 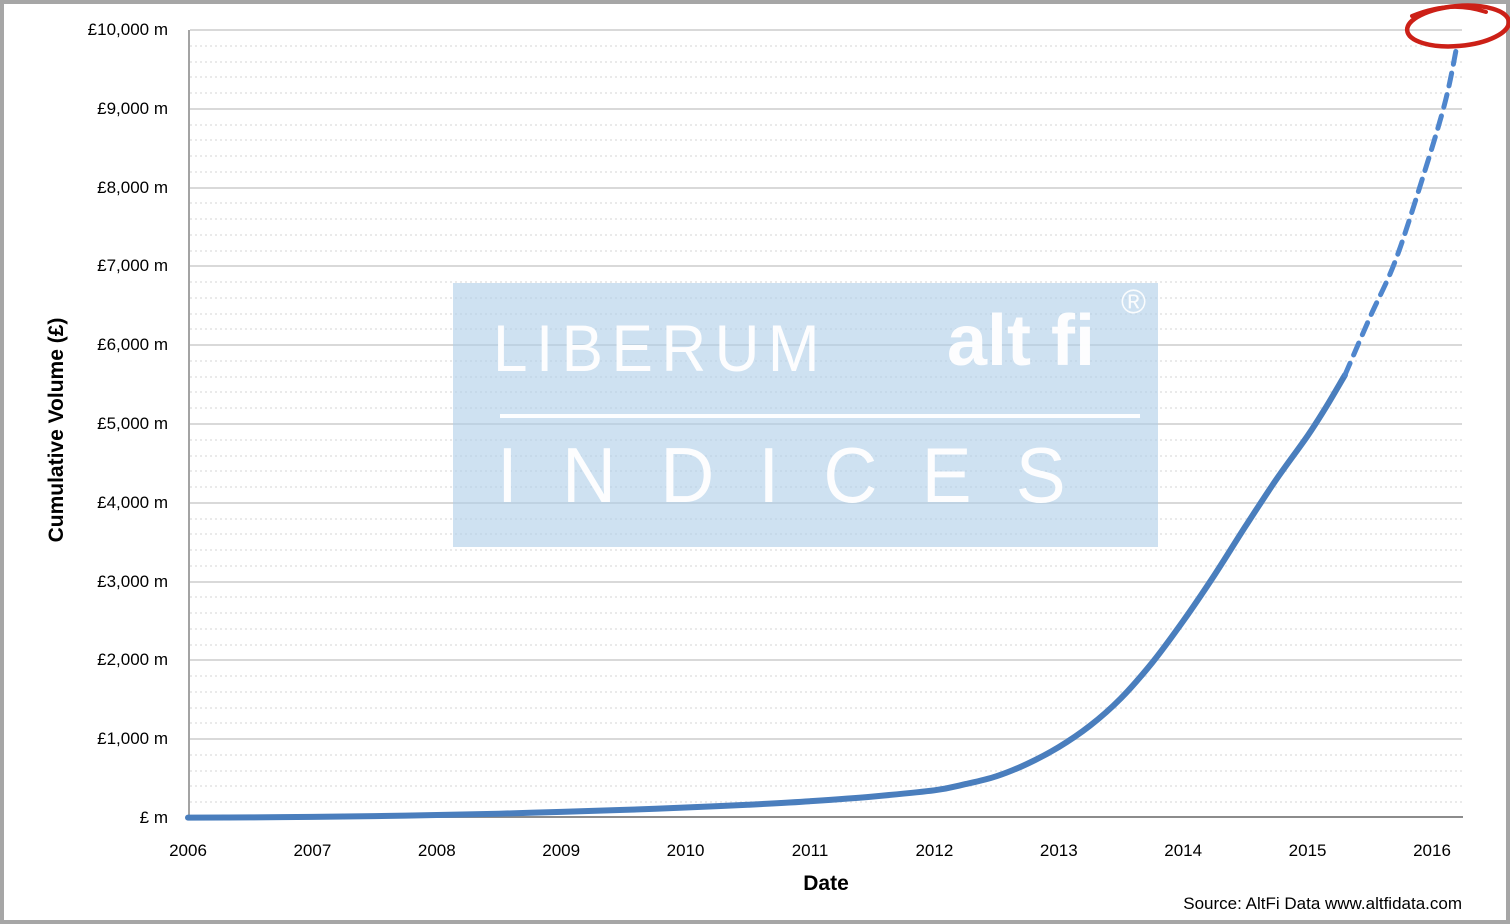 I want to click on y-tick-label: £7,000 m, so click(x=132, y=266).